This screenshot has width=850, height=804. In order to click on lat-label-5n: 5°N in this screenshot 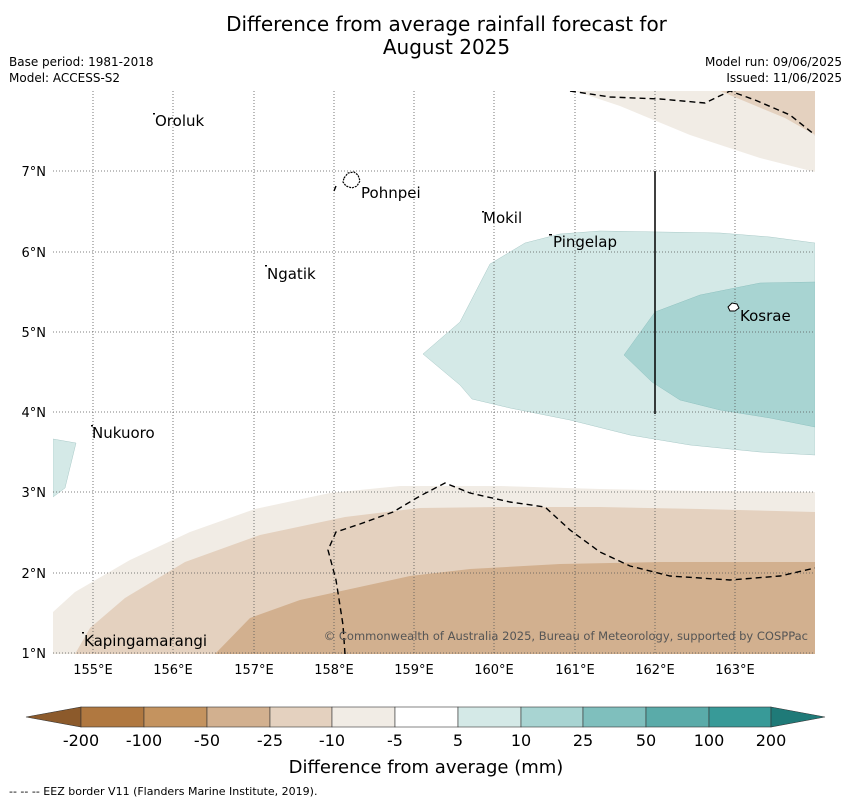, I will do `click(34, 333)`.